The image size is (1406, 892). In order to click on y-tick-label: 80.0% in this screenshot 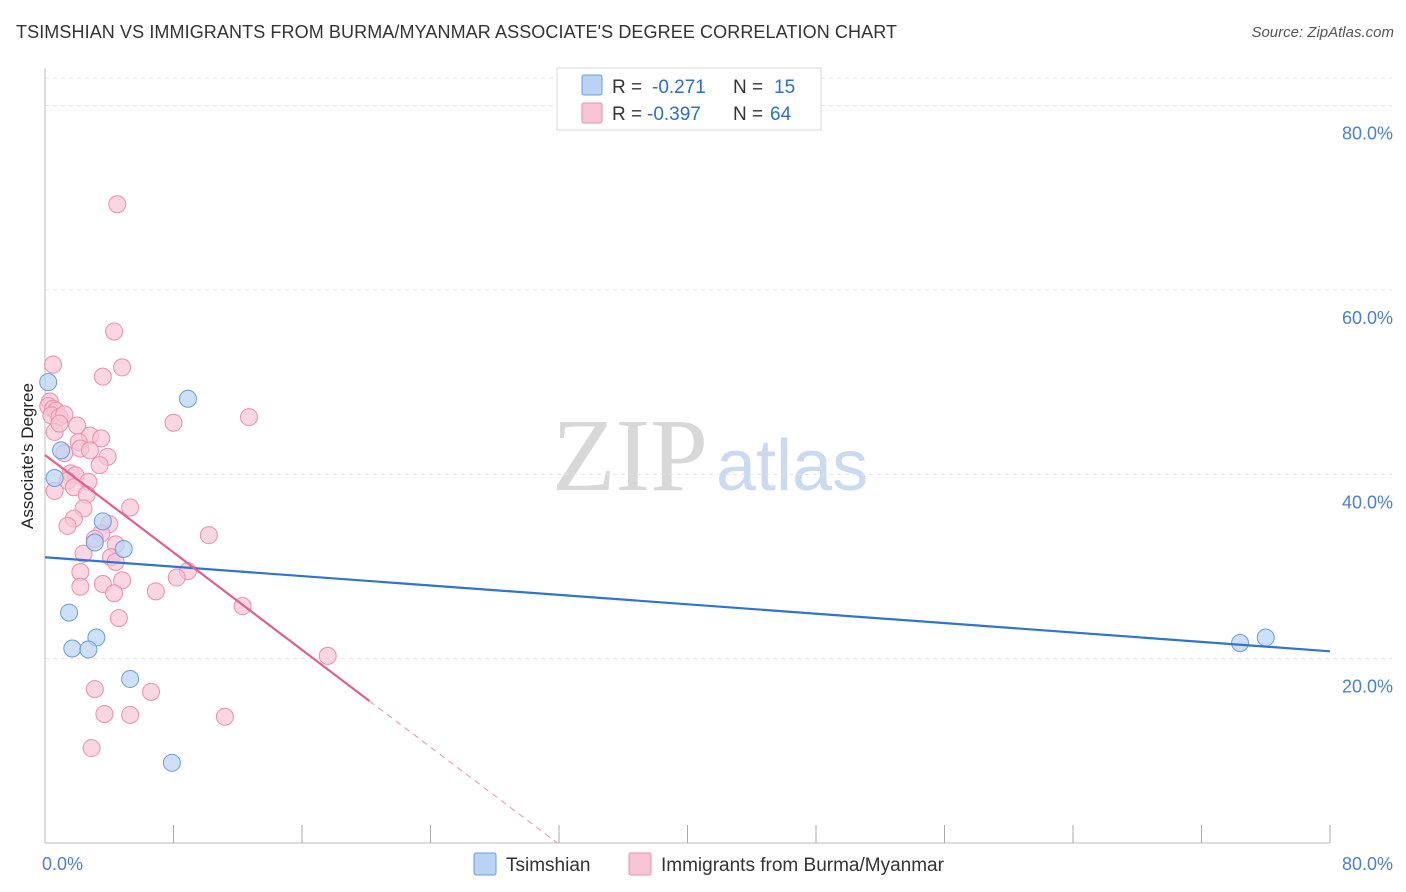, I will do `click(1367, 134)`.